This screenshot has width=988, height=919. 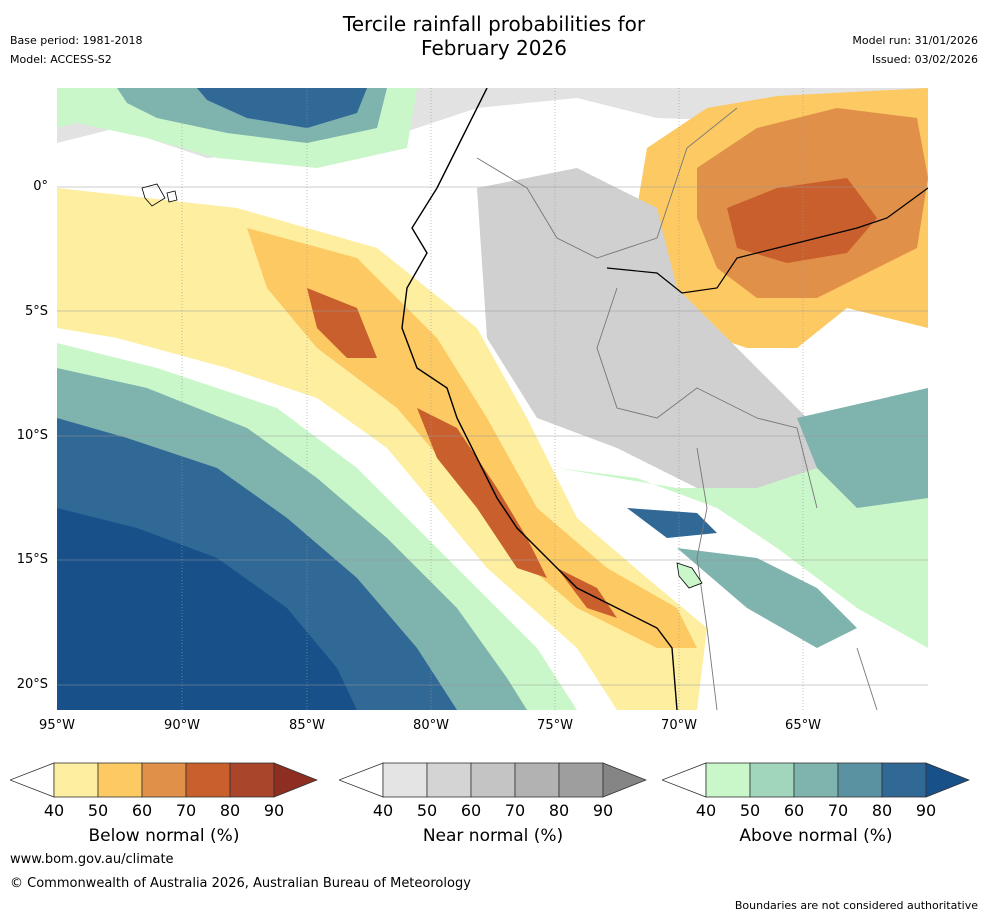 I want to click on lat-label: 0°, so click(x=40, y=186).